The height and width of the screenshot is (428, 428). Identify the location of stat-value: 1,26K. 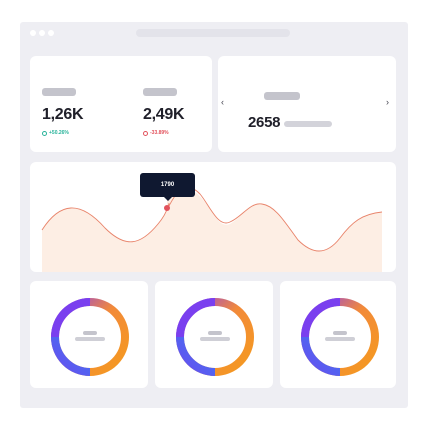
(63, 114).